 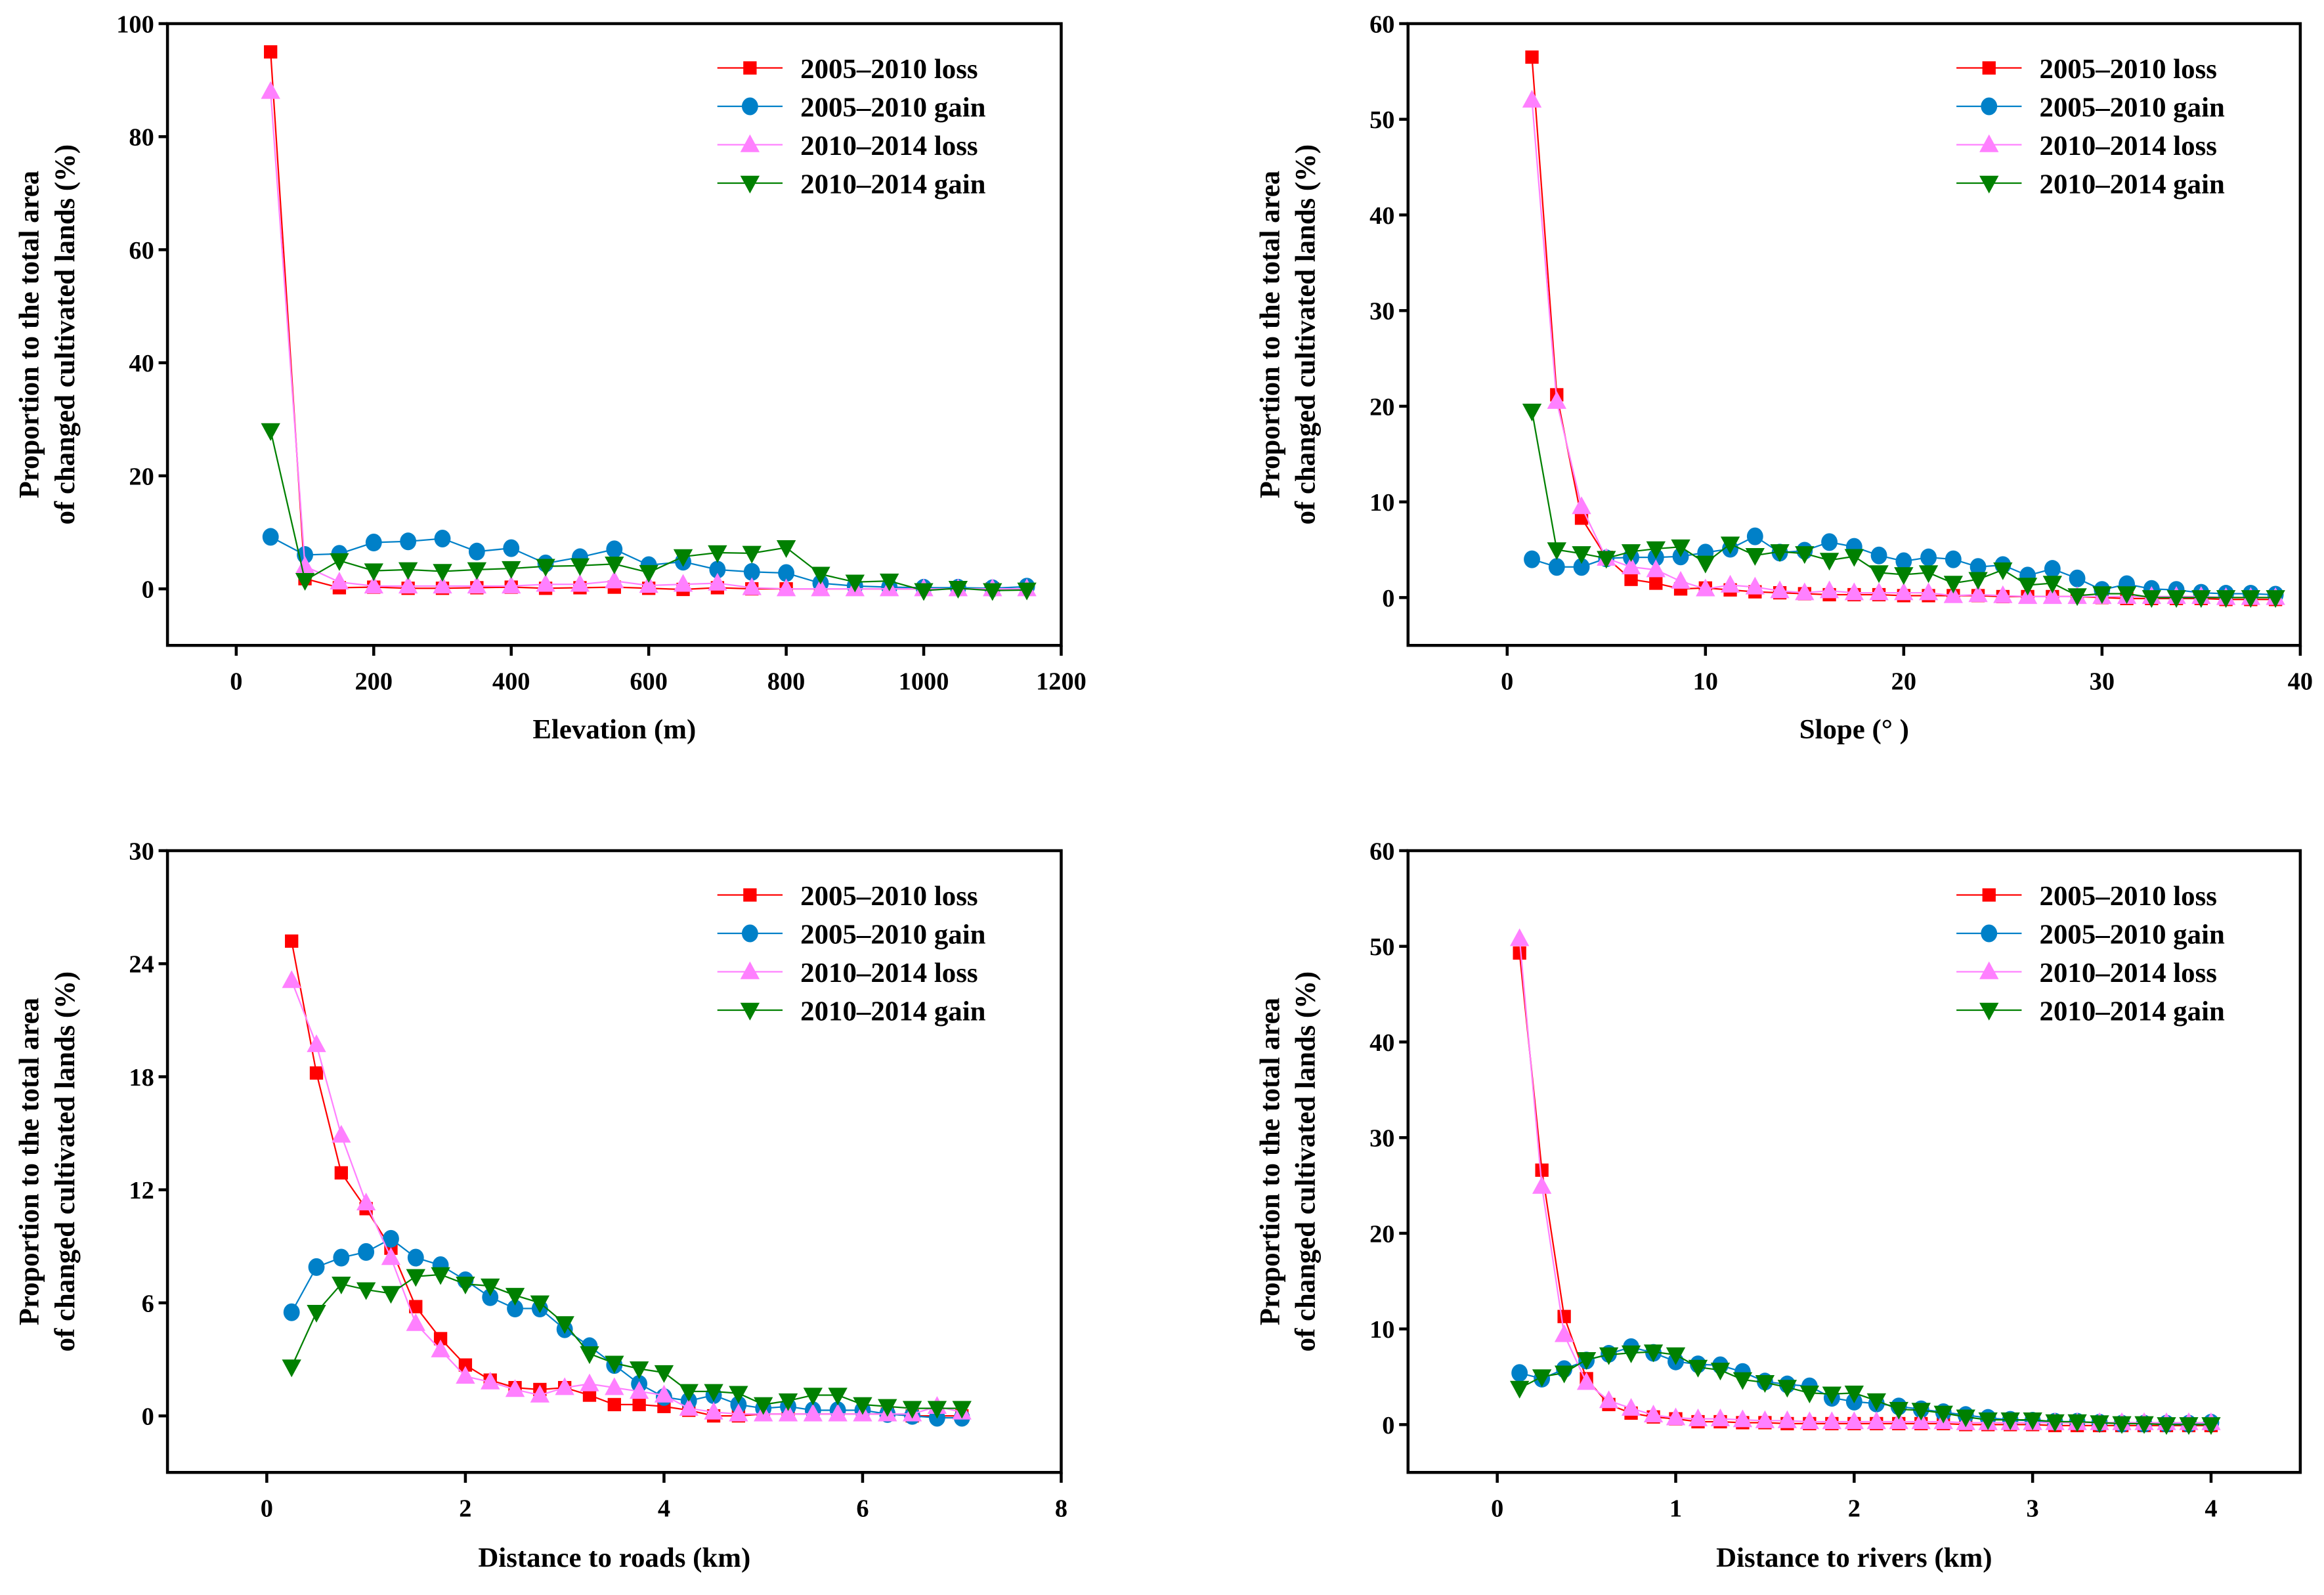 I want to click on legend-marker-circle, so click(x=750, y=933).